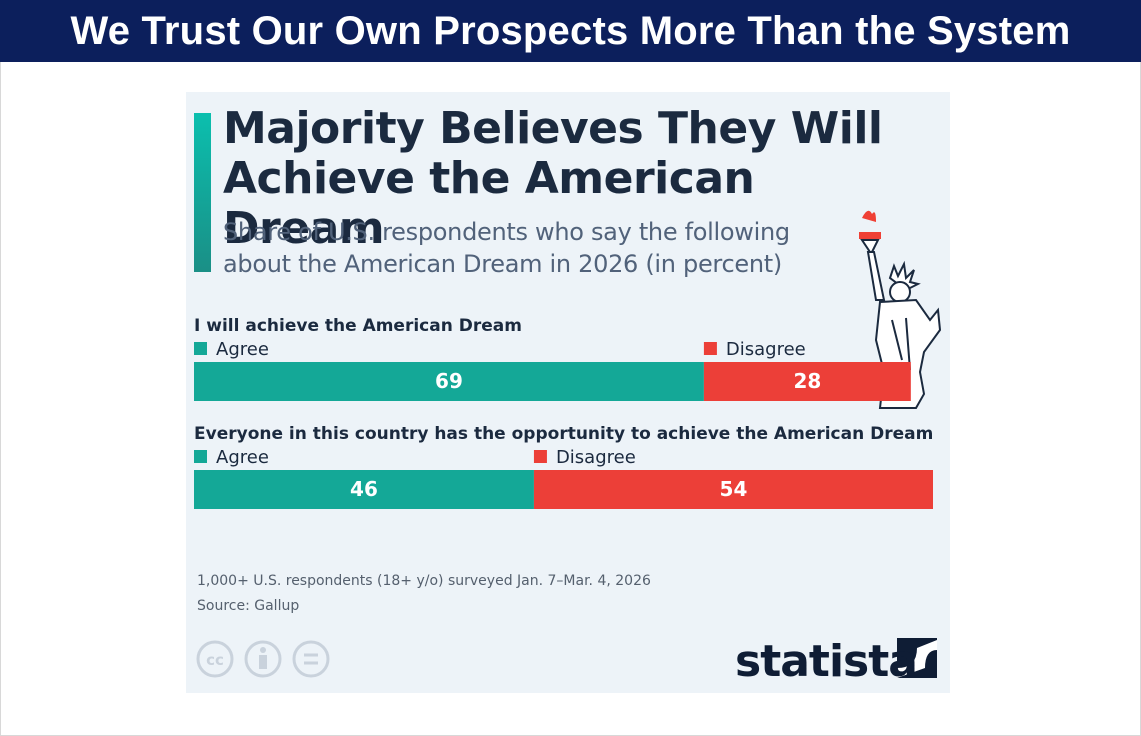 The height and width of the screenshot is (736, 1141). Describe the element at coordinates (358, 326) in the screenshot. I see `category-label: I will achieve the American Dream` at that location.